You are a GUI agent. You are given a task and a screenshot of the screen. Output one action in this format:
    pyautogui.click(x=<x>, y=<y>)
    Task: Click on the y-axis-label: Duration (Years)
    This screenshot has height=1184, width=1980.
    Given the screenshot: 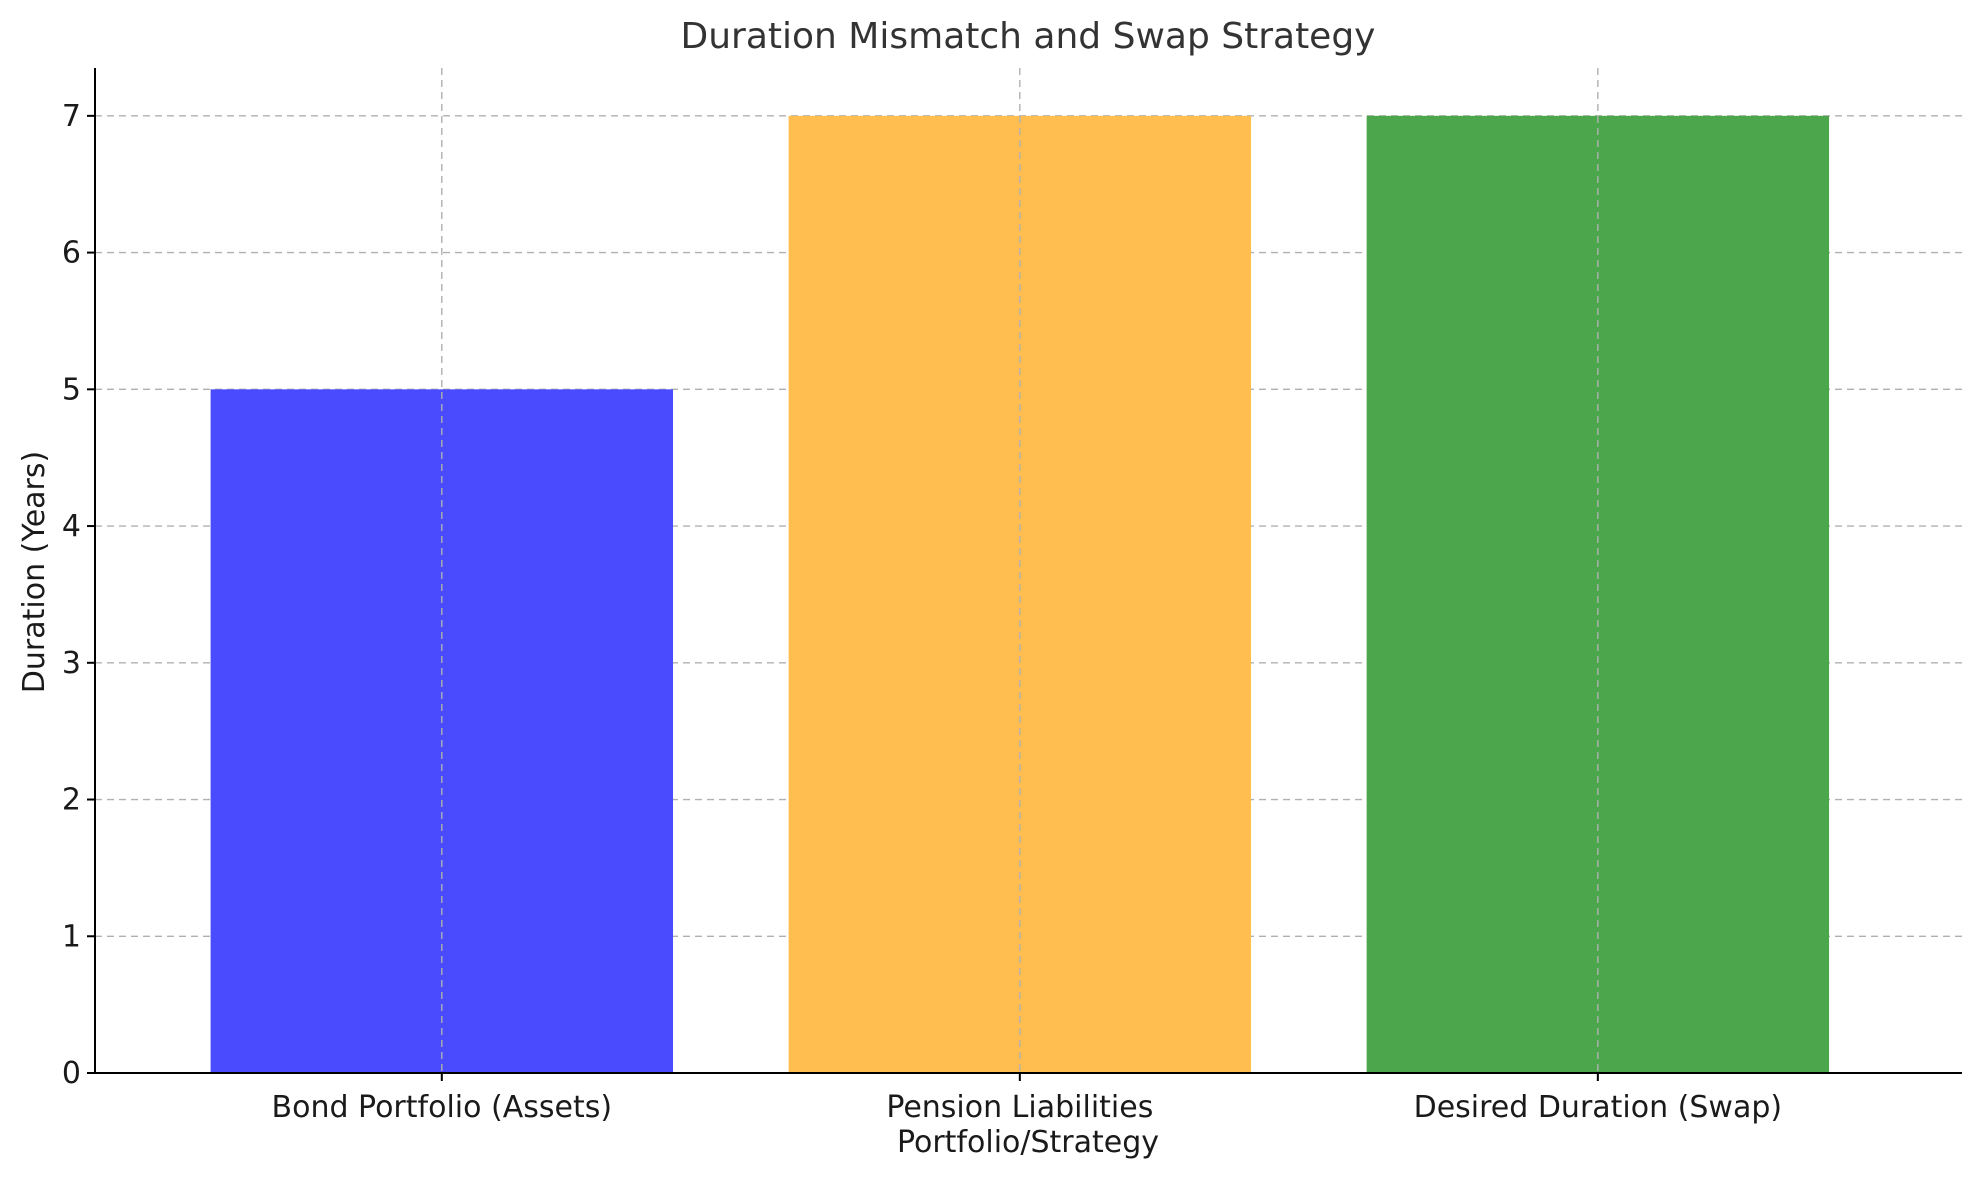 What is the action you would take?
    pyautogui.click(x=34, y=572)
    